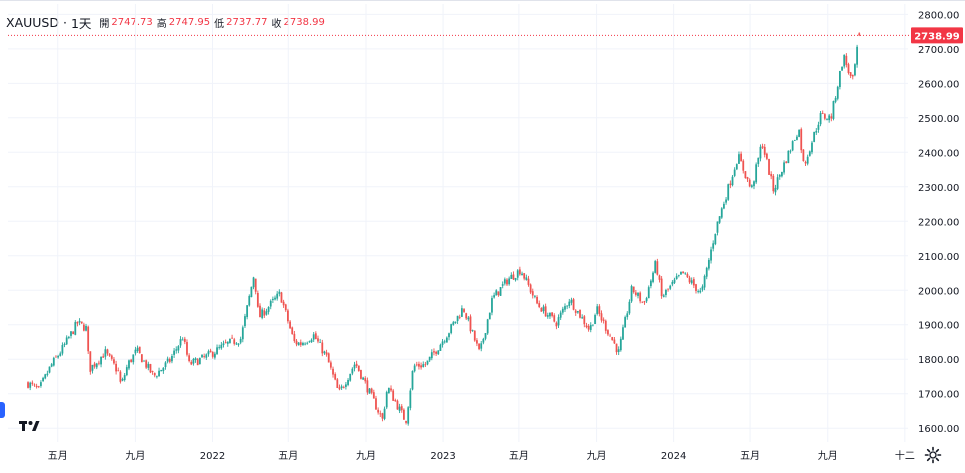 The width and height of the screenshot is (965, 473). What do you see at coordinates (937, 36) in the screenshot?
I see `last-price-label: 2738.99` at bounding box center [937, 36].